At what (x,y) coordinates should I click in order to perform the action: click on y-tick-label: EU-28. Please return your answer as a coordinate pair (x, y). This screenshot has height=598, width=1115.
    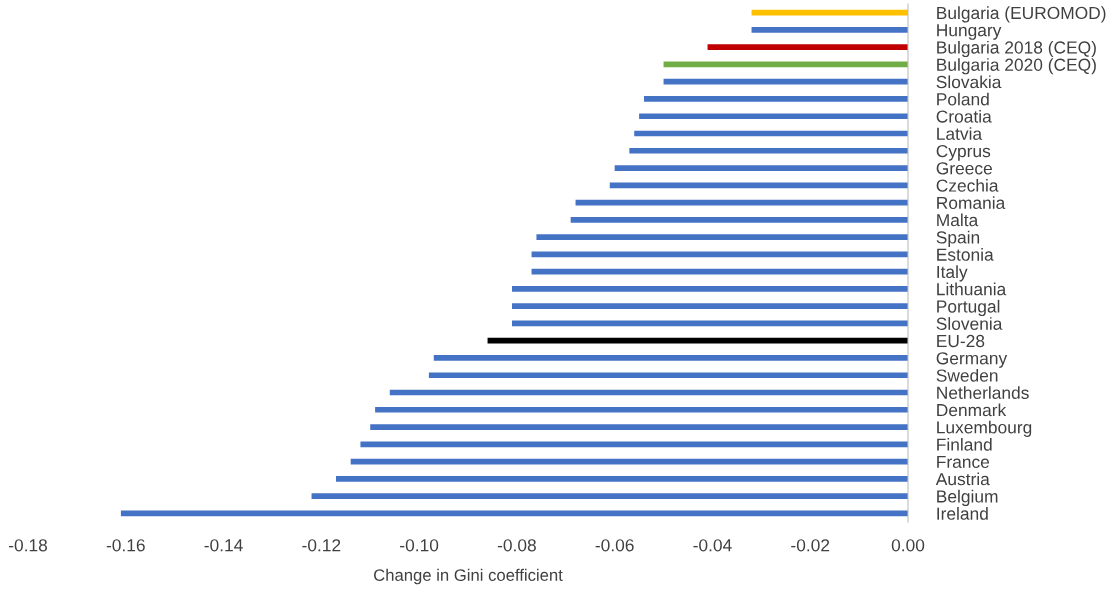
    Looking at the image, I should click on (961, 341).